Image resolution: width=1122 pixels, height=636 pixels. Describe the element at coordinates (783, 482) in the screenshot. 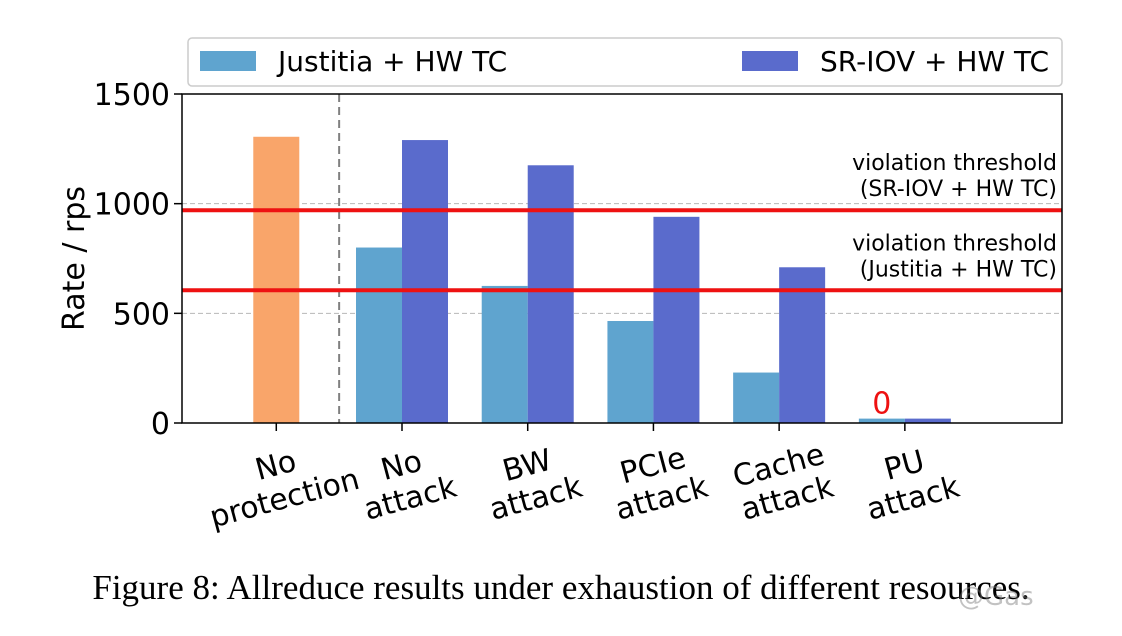

I see `x-tick-label: Cacheattack` at that location.